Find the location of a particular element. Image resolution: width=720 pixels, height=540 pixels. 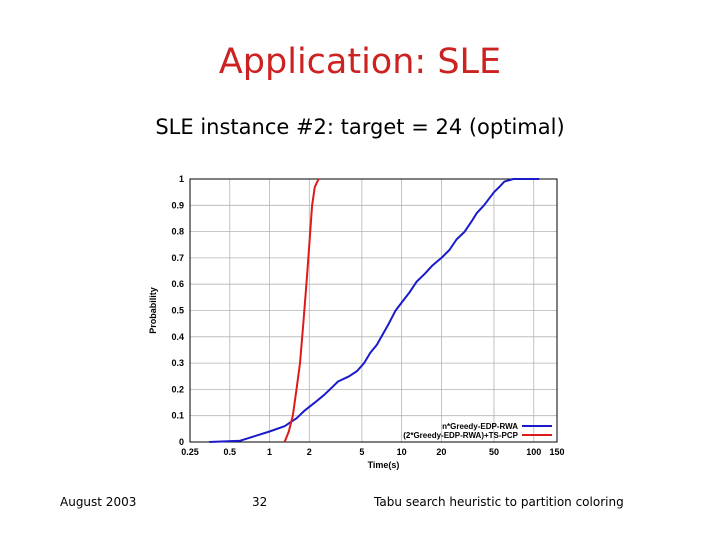

y-tick-label: 1 is located at coordinates (181, 179).